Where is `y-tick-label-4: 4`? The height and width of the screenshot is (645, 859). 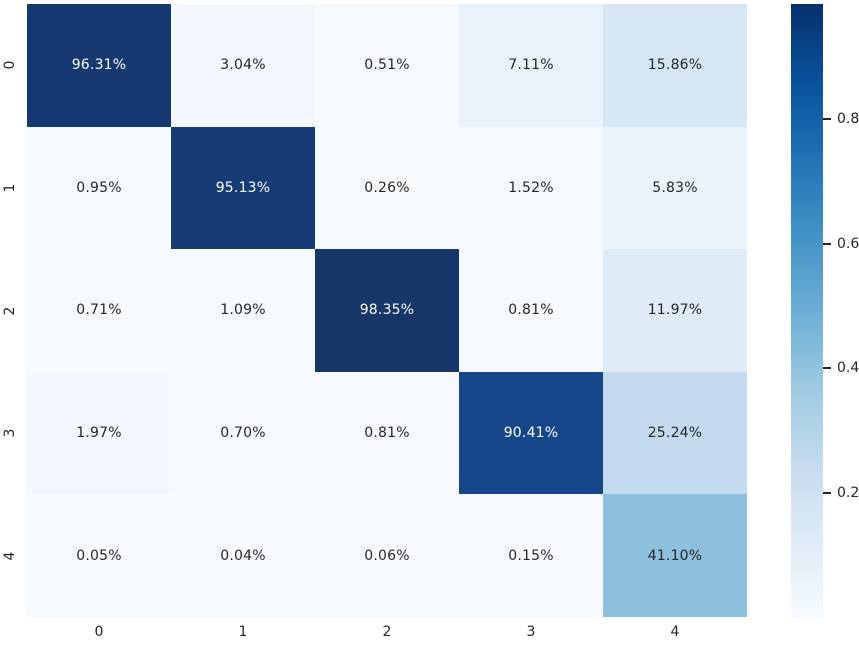 y-tick-label-4: 4 is located at coordinates (10, 556).